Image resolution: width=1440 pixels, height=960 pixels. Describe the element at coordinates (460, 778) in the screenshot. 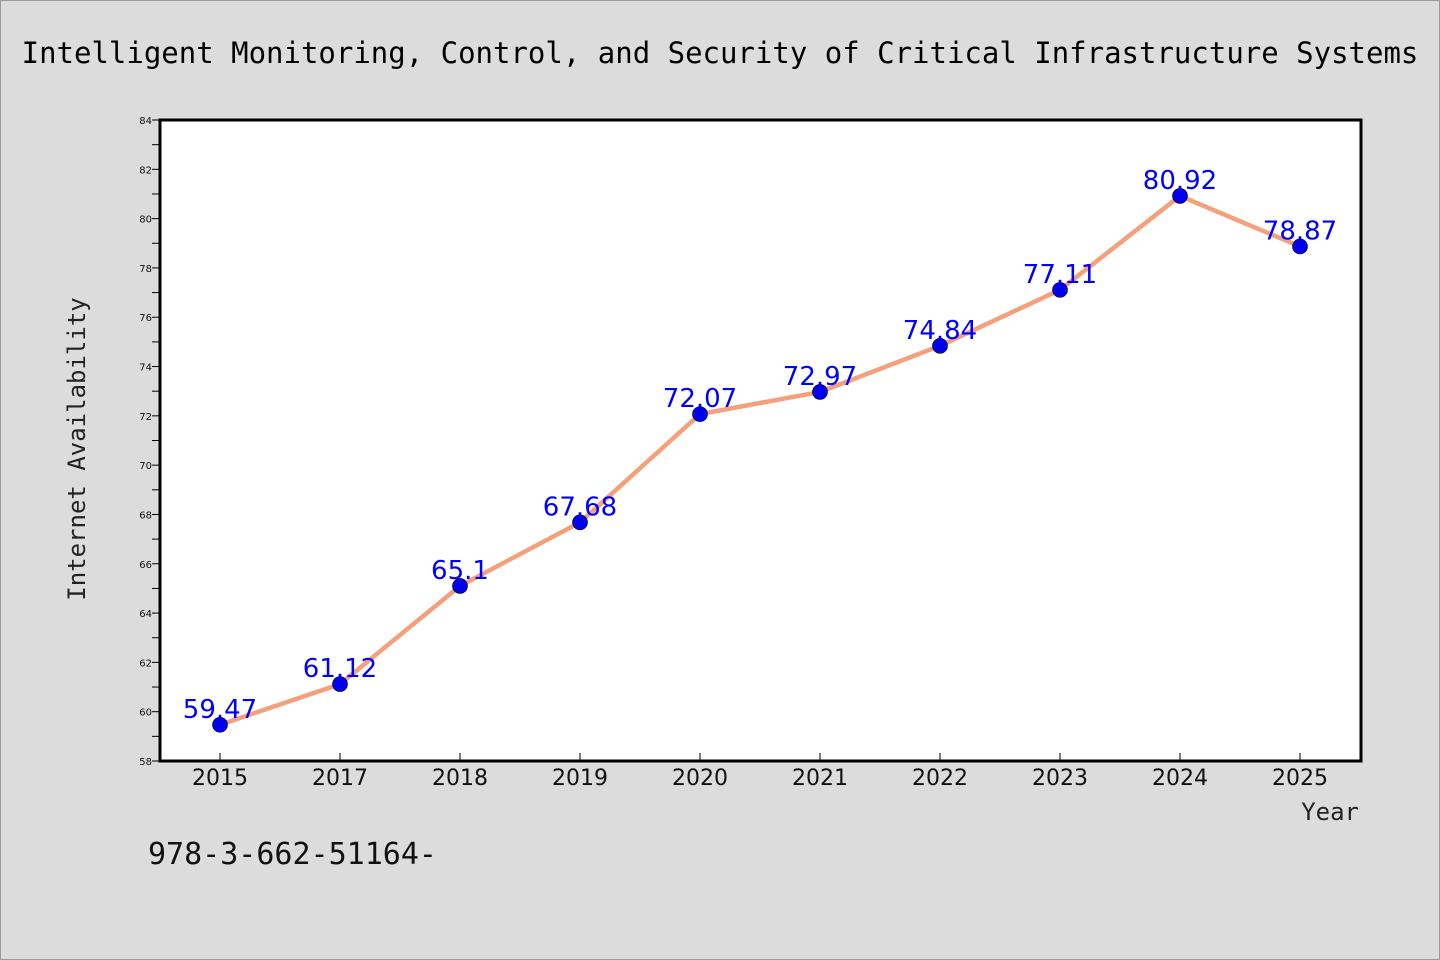

I see `x-tick-label: 2018` at that location.